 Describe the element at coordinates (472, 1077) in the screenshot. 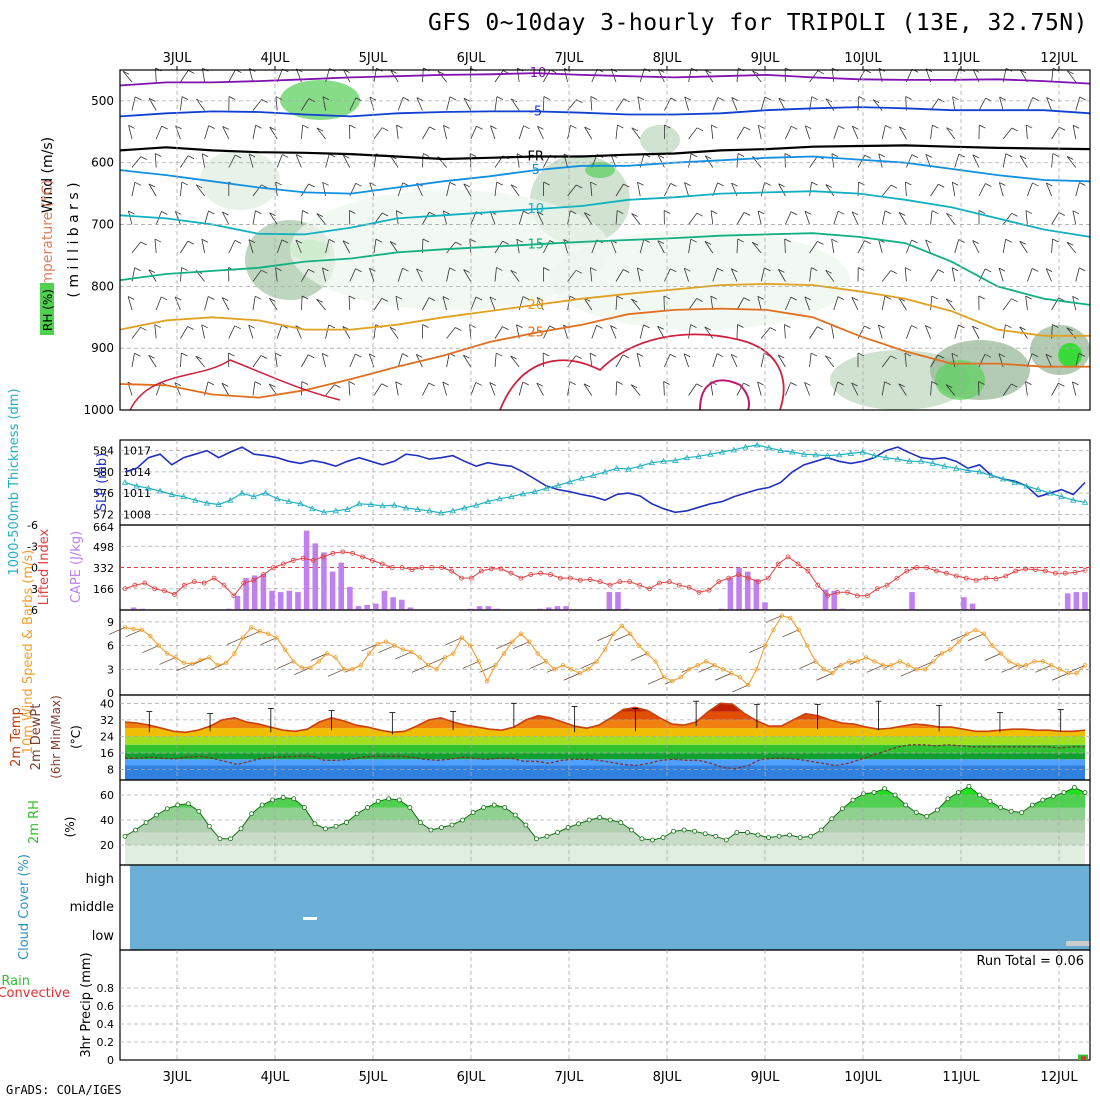

I see `bottom-date-label: 6JUL` at that location.